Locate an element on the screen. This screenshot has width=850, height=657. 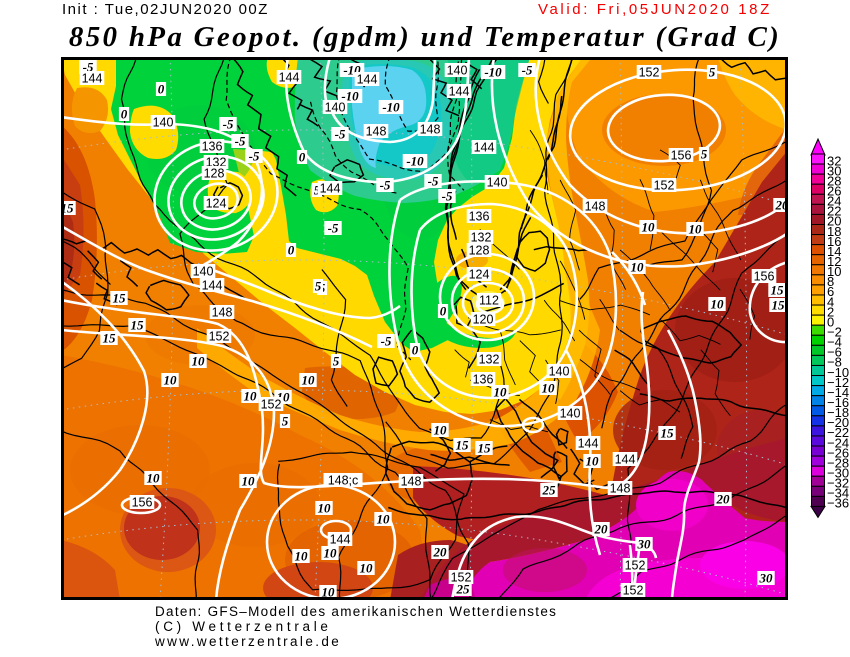
svg-text: −28 is located at coordinates (838, 462).